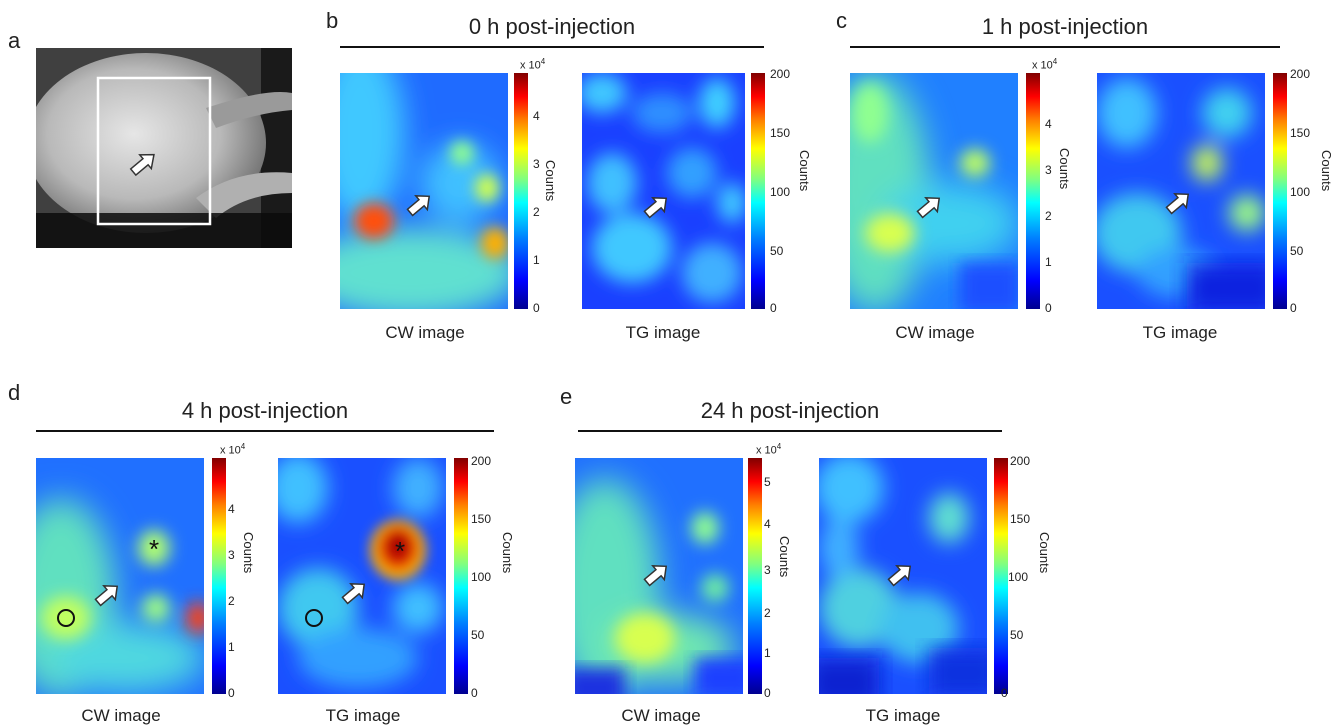 This screenshot has width=1337, height=727. Describe the element at coordinates (362, 576) in the screenshot. I see `heatmap-d-tg: *` at that location.